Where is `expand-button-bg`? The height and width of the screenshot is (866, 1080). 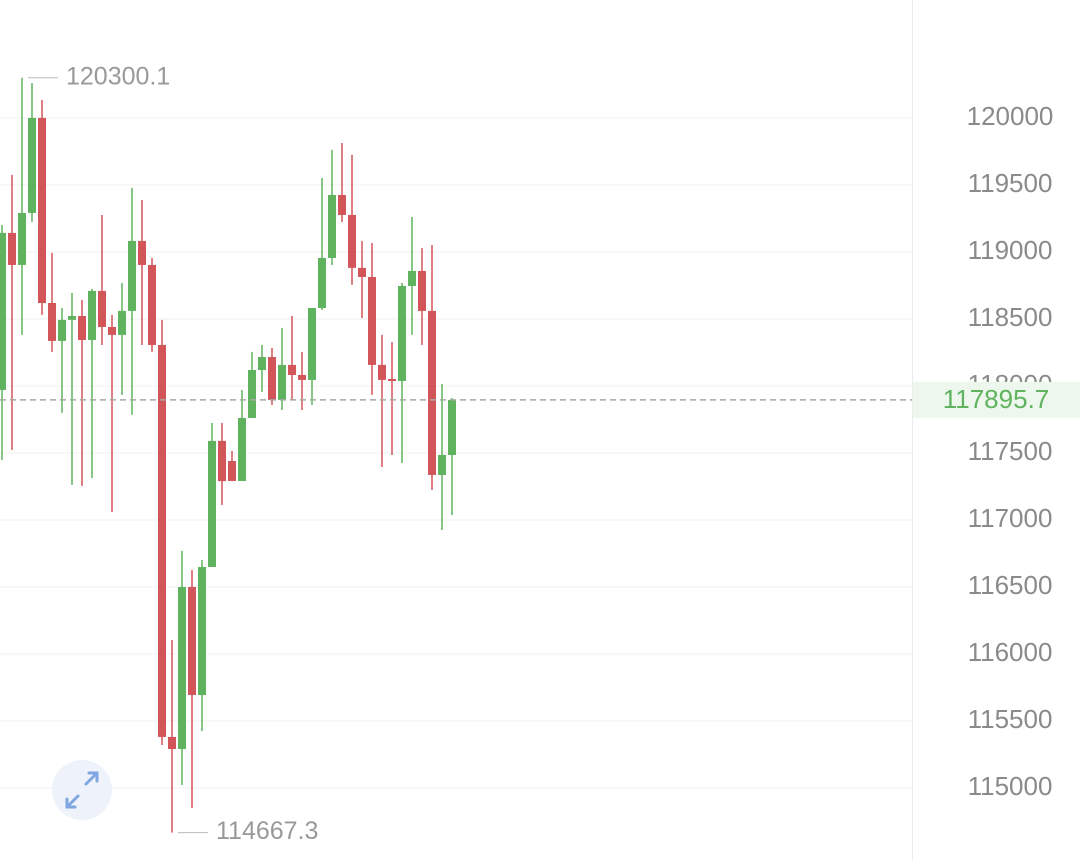 expand-button-bg is located at coordinates (82, 790).